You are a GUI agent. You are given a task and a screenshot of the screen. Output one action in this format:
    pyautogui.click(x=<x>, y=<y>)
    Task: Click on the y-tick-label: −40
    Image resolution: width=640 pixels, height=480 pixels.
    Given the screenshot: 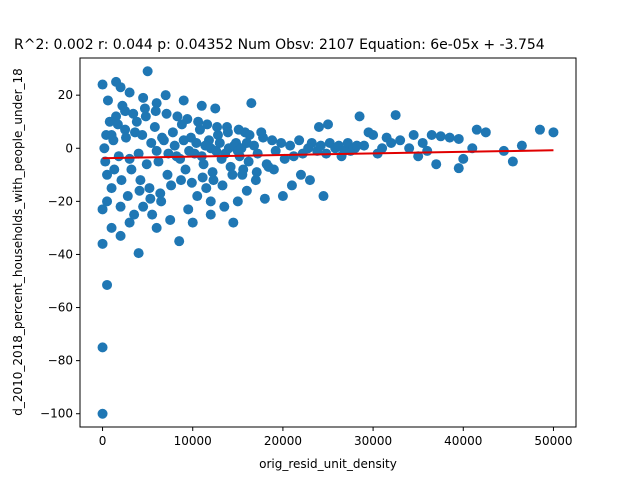 What is the action you would take?
    pyautogui.click(x=60, y=254)
    